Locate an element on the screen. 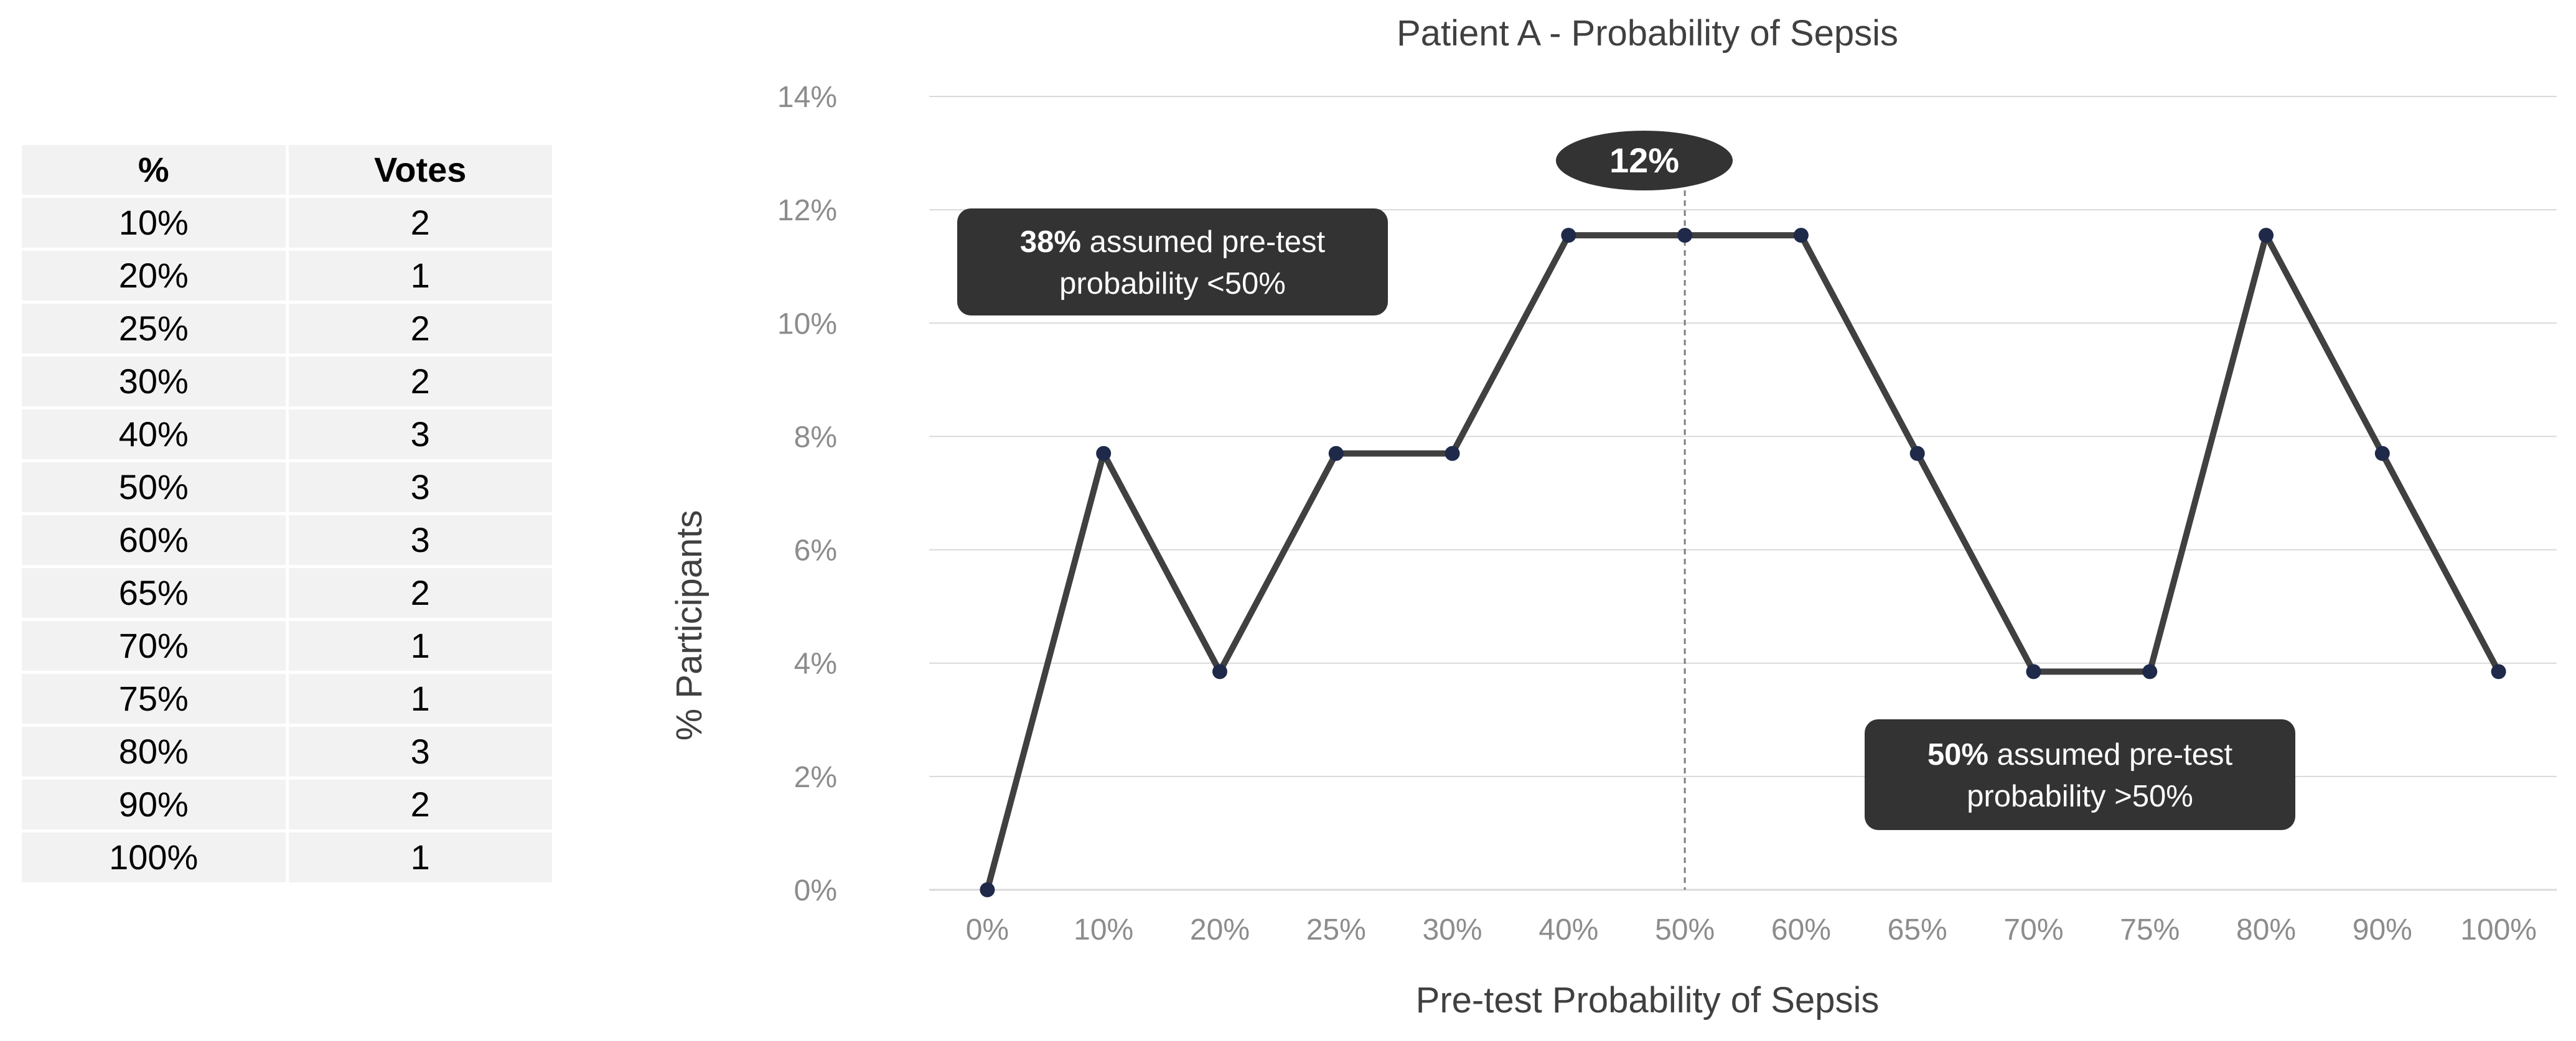  y-tick-labels: 0% 2% 4% 6% 8% 10% 12% 14% is located at coordinates (807, 494).